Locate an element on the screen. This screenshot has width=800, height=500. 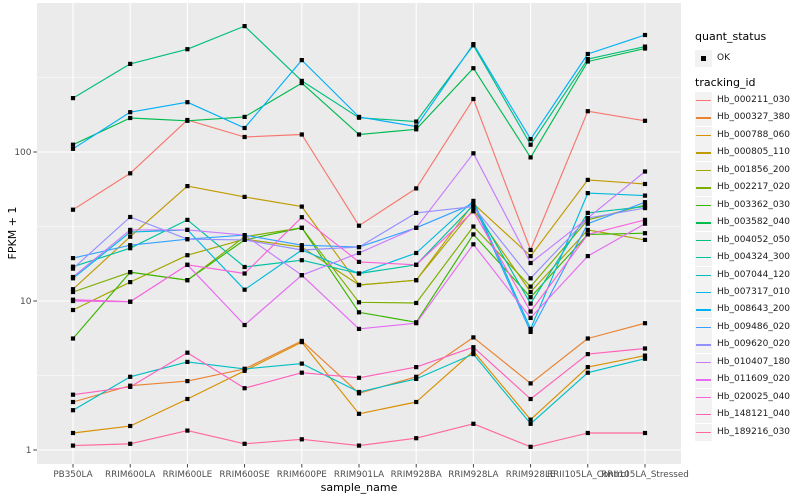
legend-item-label: Hb_148121_040 is located at coordinates (754, 414).